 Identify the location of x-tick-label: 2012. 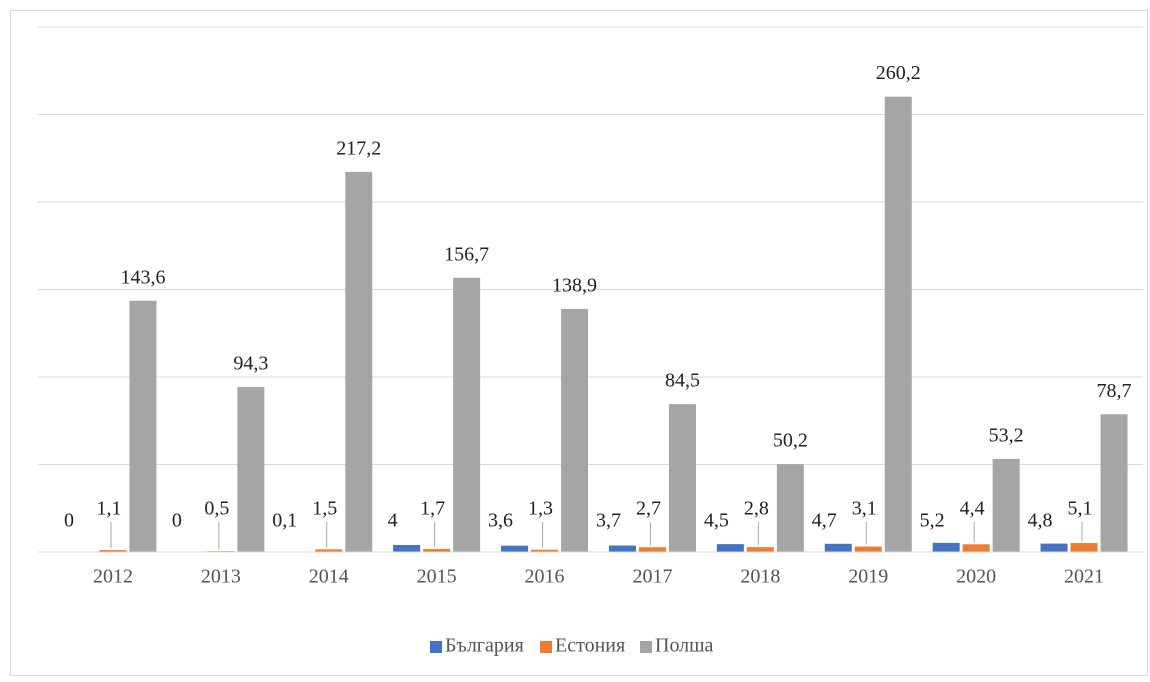
(113, 577).